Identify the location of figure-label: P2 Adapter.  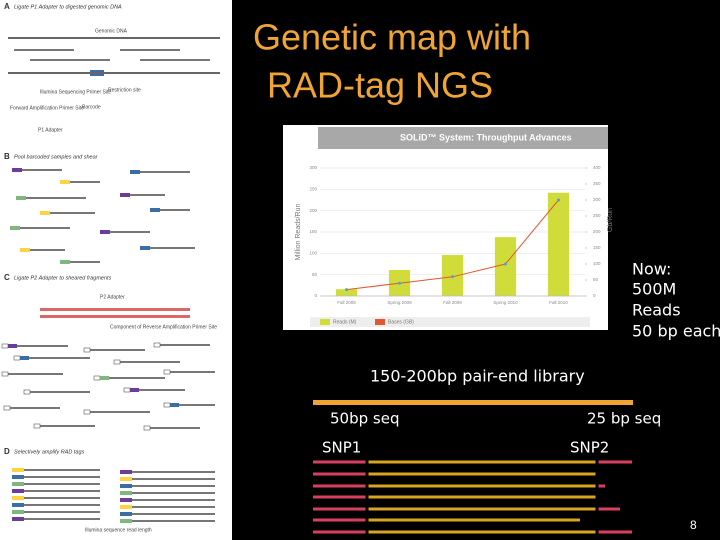
(112, 297).